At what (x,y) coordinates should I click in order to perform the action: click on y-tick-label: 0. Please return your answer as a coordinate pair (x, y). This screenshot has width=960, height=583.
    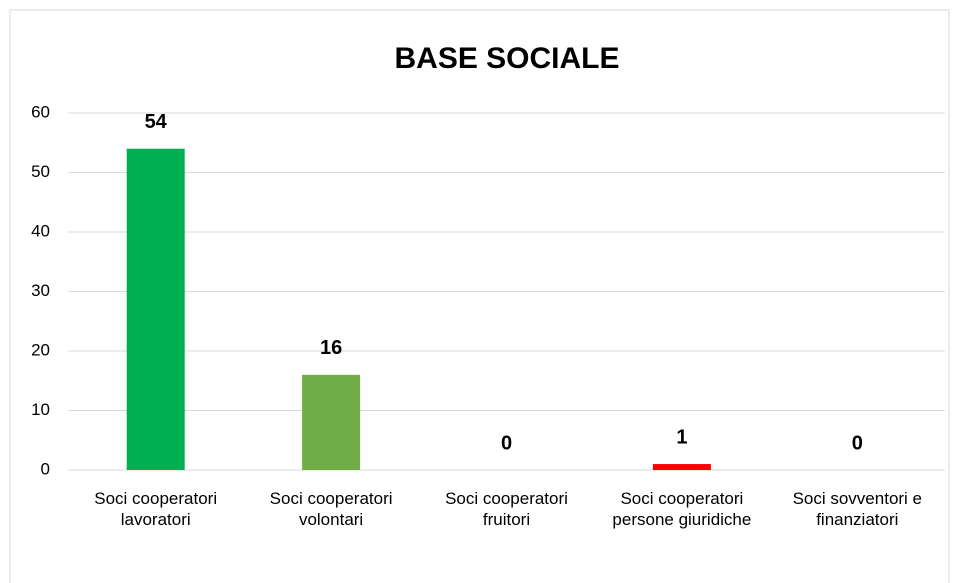
    Looking at the image, I should click on (45, 468).